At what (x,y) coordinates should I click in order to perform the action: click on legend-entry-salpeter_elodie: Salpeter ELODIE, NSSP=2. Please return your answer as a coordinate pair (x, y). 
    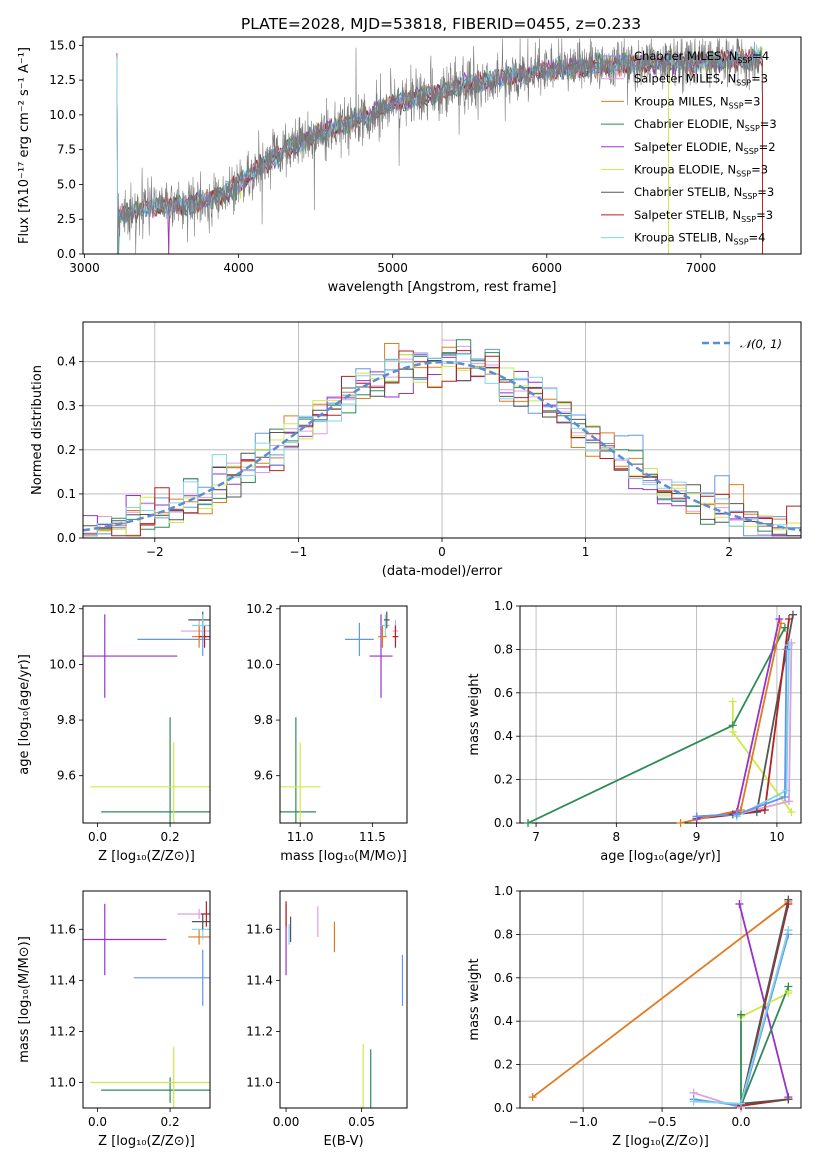
    Looking at the image, I should click on (705, 148).